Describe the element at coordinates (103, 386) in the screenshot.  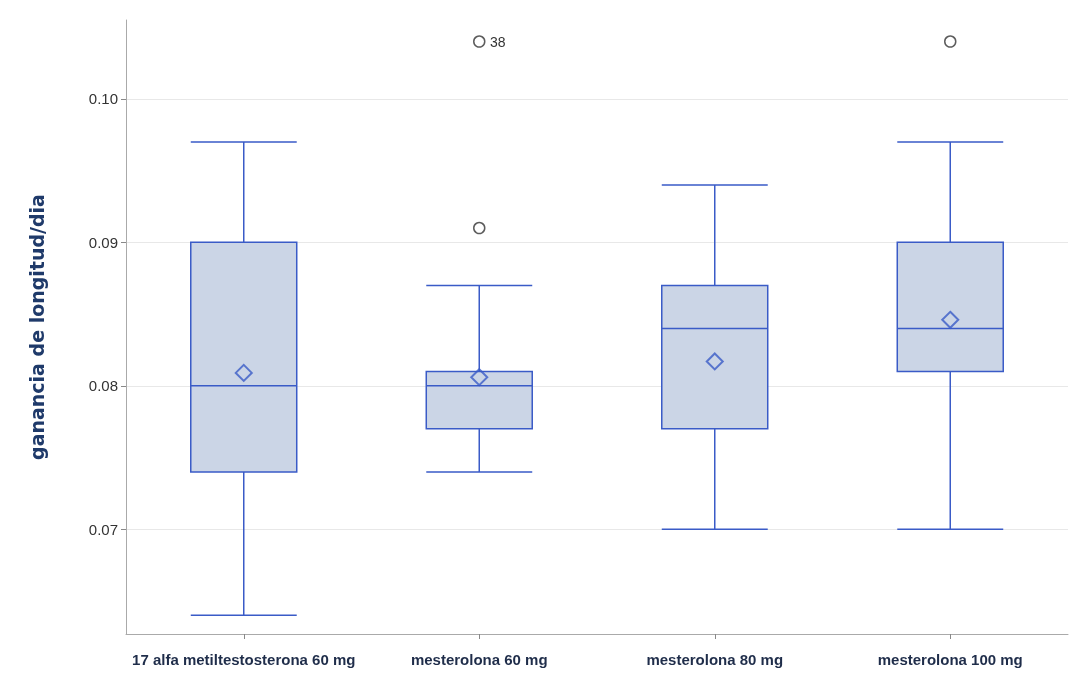
I see `y-tick-label: 0.08` at that location.